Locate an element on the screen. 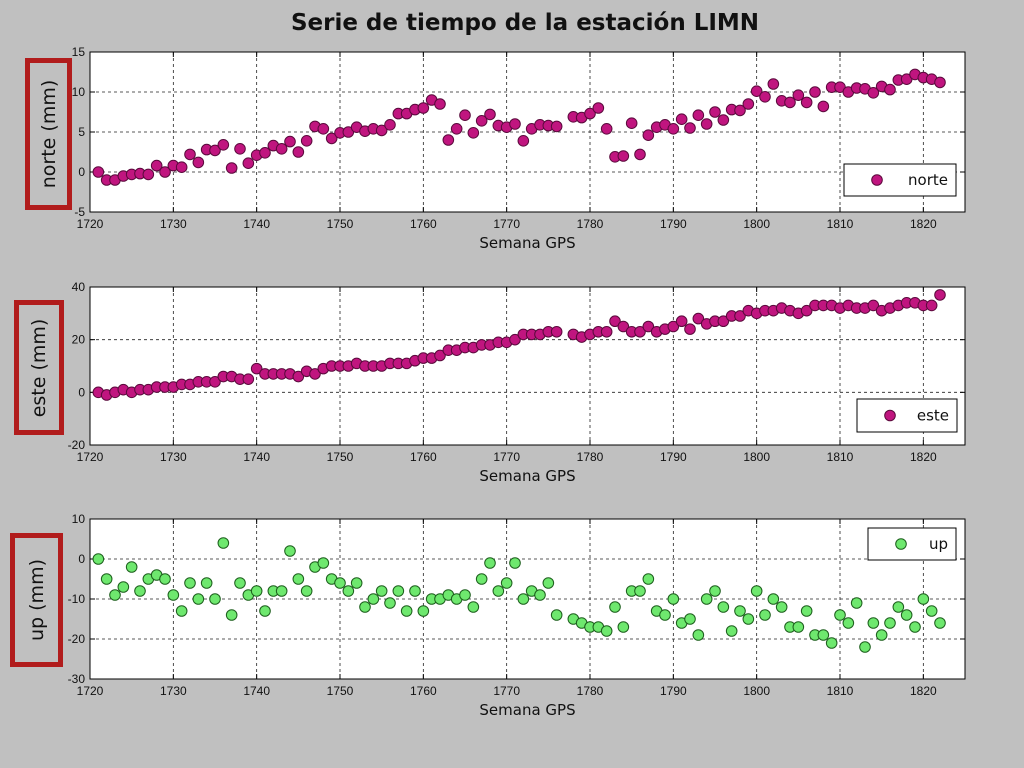  x-tick-label: 1770 is located at coordinates (506, 224).